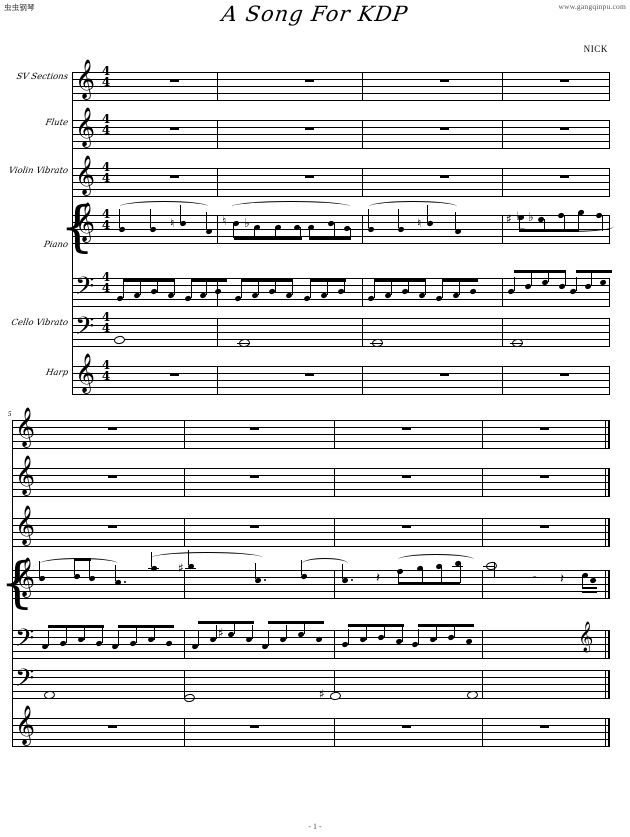 Image resolution: width=630 pixels, height=837 pixels. What do you see at coordinates (311, 574) in the screenshot?
I see `staff-piano-right-hand: 𝄞 ♯ 𝄽` at bounding box center [311, 574].